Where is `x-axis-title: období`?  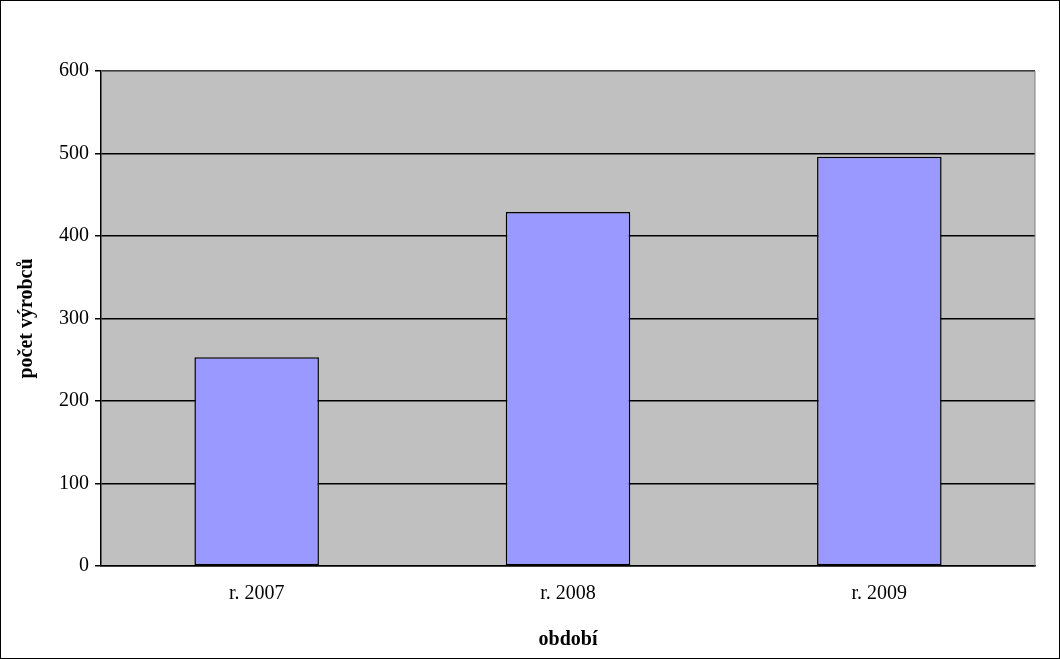
x-axis-title: období is located at coordinates (568, 638).